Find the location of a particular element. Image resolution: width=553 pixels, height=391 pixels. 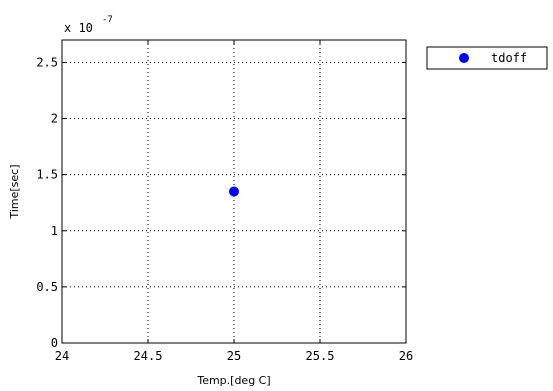

data-point-tdoff is located at coordinates (234, 191).